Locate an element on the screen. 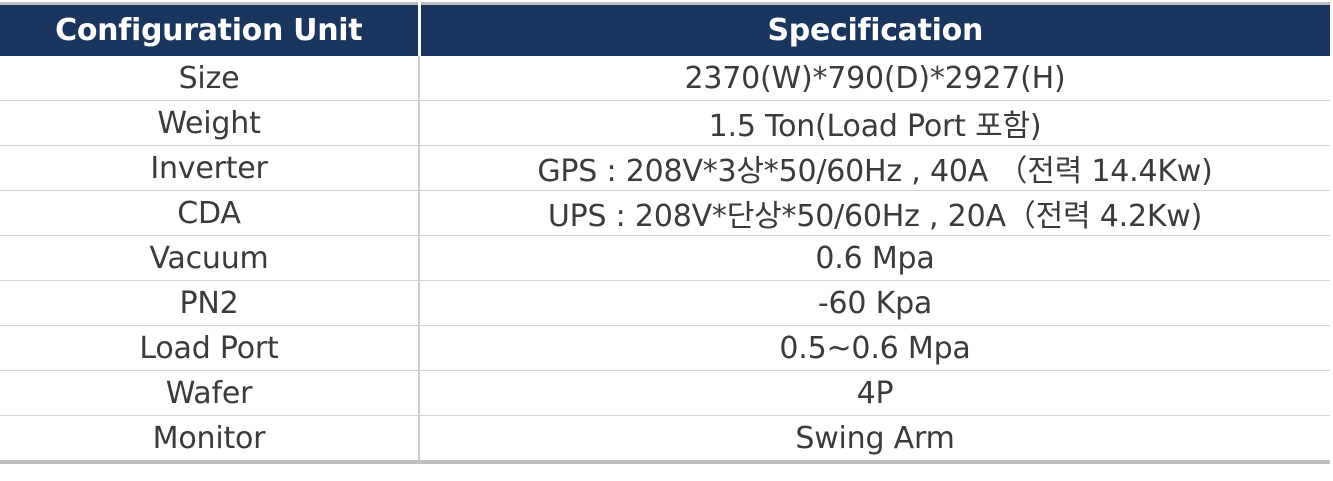  table-row: Wafer 4P is located at coordinates (665, 393).